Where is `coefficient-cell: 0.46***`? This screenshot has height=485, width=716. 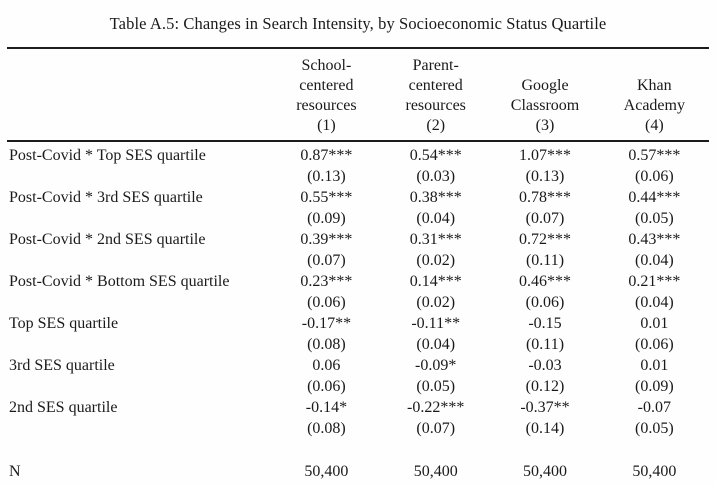
coefficient-cell: 0.46*** is located at coordinates (544, 281).